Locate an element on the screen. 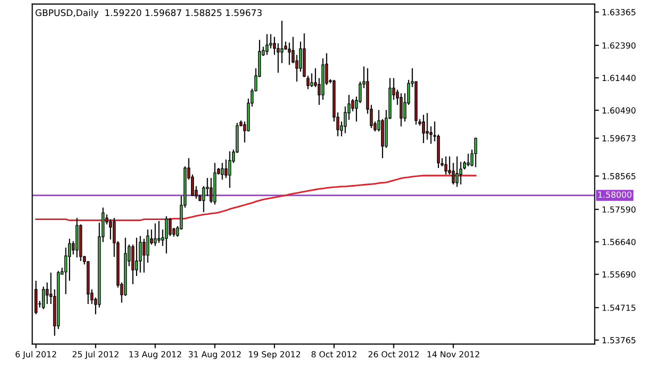 The width and height of the screenshot is (645, 365). y-tick-label: 1.56640 is located at coordinates (619, 242).